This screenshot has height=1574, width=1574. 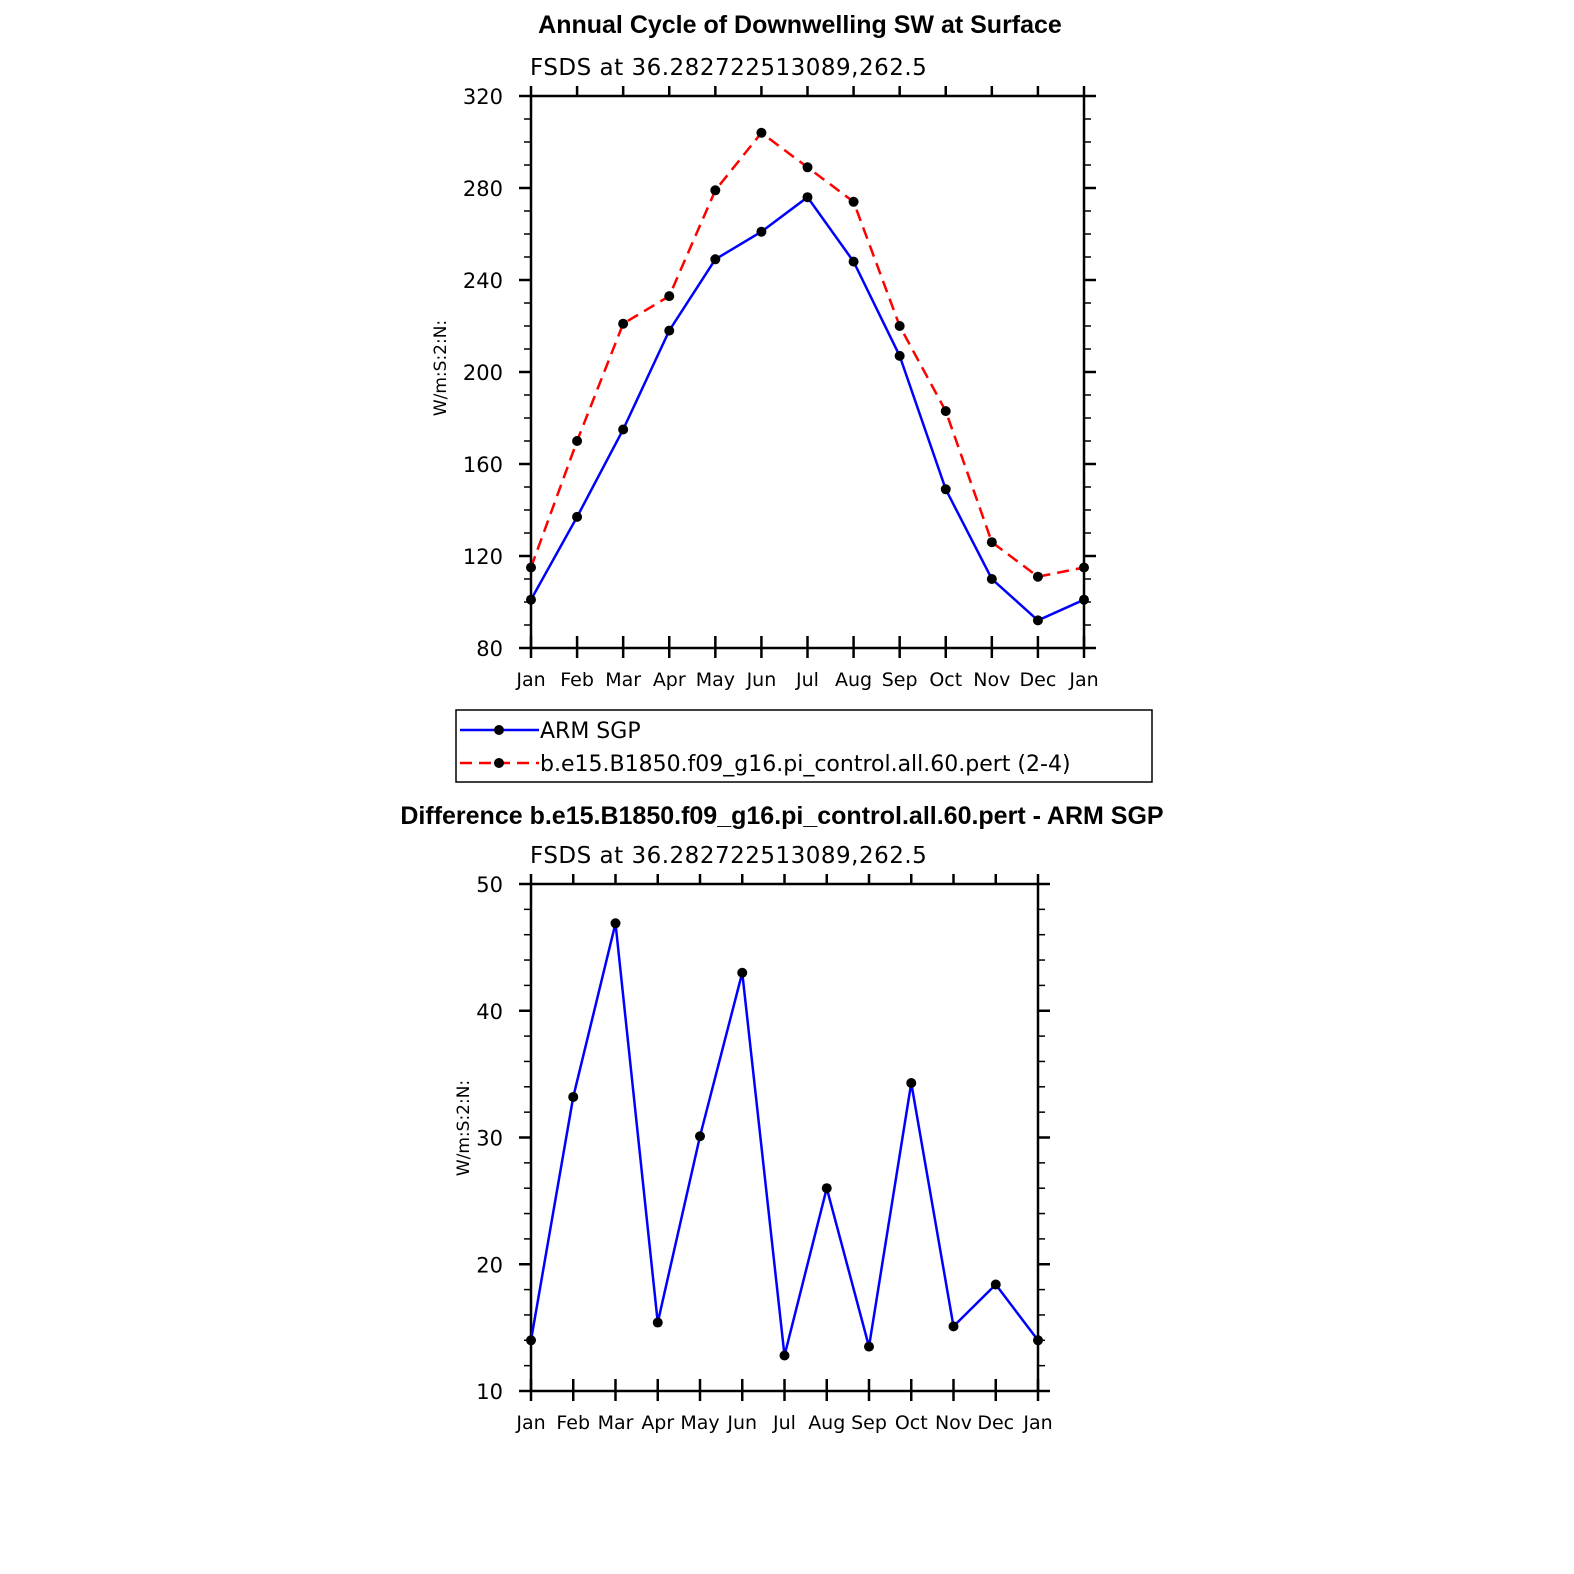 I want to click on chart1-xtick-label: Apr, so click(x=669, y=680).